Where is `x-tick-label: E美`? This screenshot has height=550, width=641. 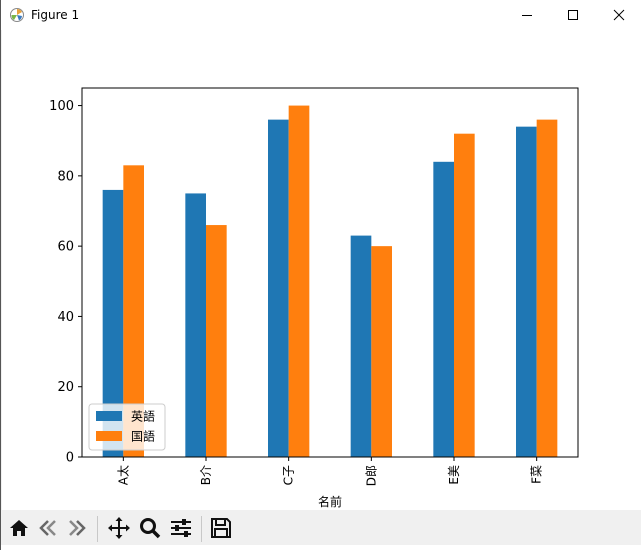
x-tick-label: E美 is located at coordinates (454, 475).